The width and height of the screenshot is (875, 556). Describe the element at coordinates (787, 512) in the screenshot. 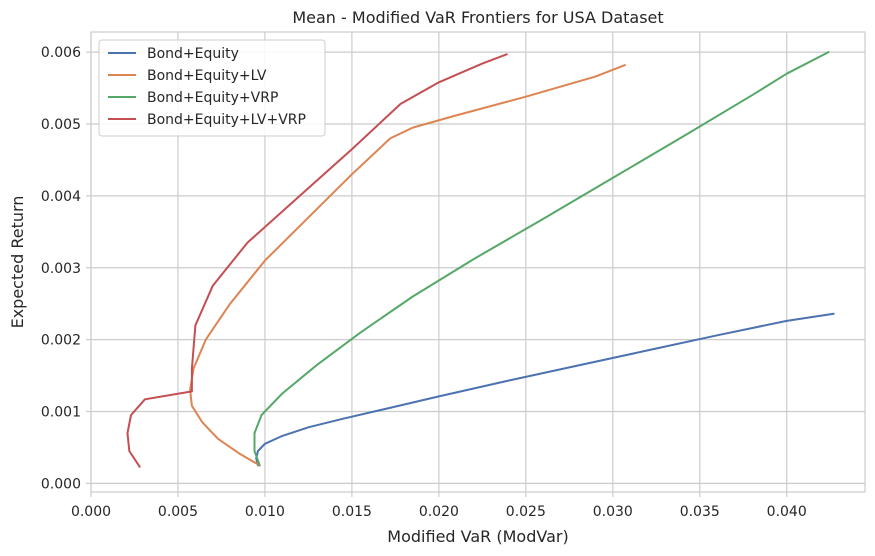

I see `x-tick-label: 0.040` at that location.